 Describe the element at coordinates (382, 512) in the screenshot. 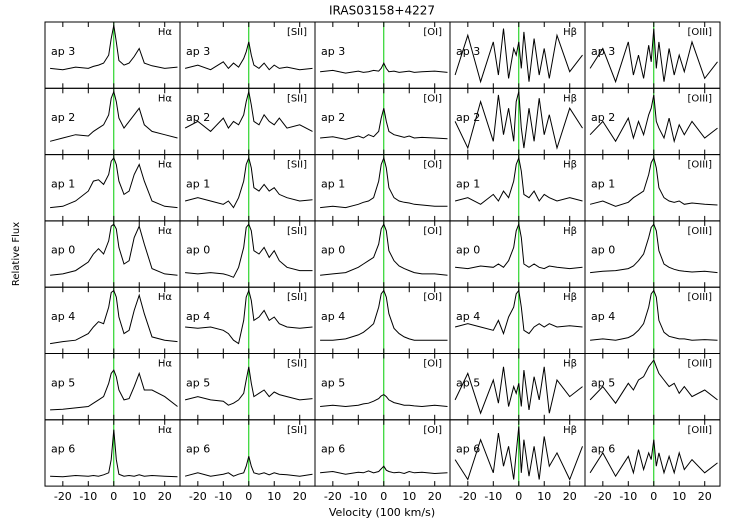

I see `x-axis-label: Velocity (100 km/s)` at that location.